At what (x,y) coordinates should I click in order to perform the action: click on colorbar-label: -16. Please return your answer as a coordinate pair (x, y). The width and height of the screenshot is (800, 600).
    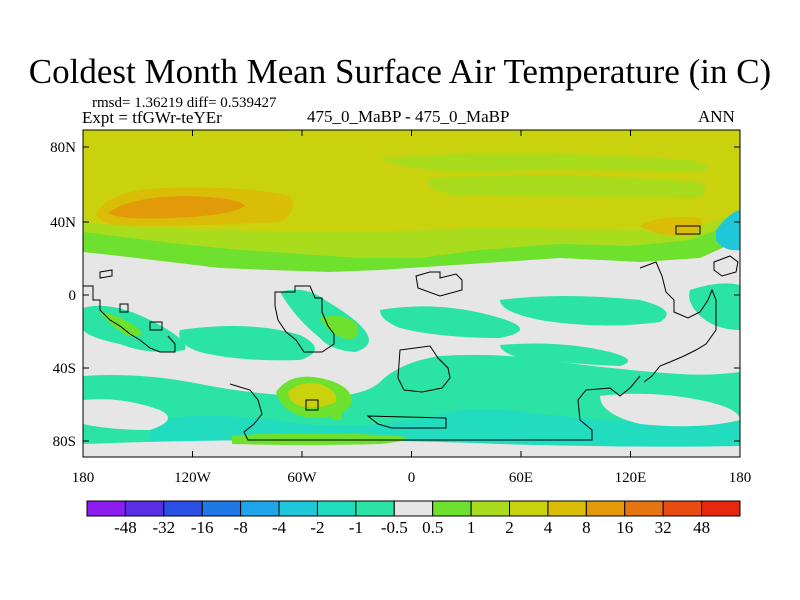
    Looking at the image, I should click on (202, 527).